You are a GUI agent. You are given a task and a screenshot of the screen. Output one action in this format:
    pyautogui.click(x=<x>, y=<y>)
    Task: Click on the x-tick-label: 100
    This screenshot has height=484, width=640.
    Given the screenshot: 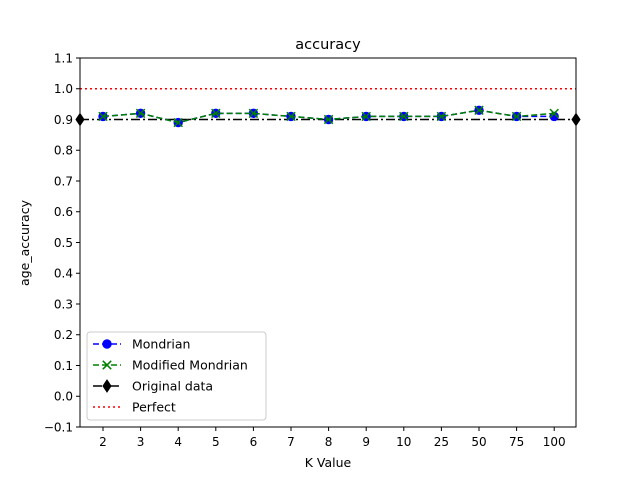 What is the action you would take?
    pyautogui.click(x=554, y=442)
    